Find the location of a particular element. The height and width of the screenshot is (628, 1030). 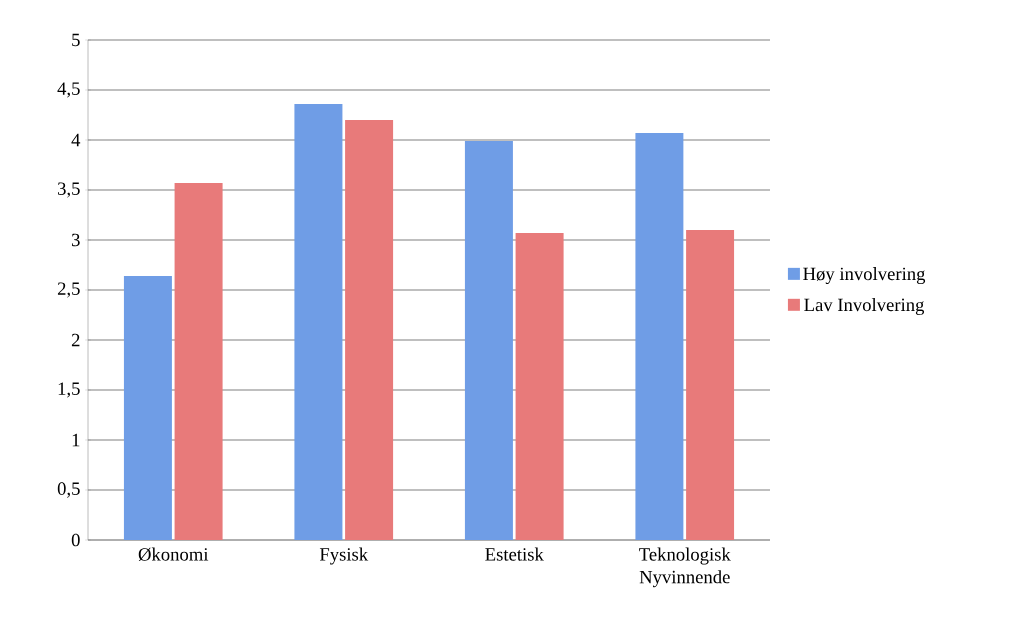

y-tick-label: 5 is located at coordinates (76, 40).